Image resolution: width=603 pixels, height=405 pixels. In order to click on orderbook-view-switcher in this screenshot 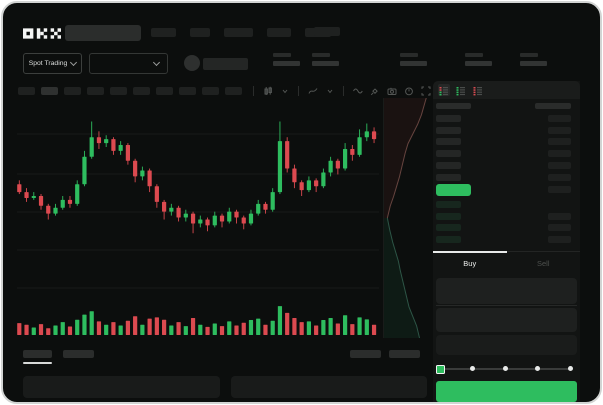, I will do `click(506, 90)`.